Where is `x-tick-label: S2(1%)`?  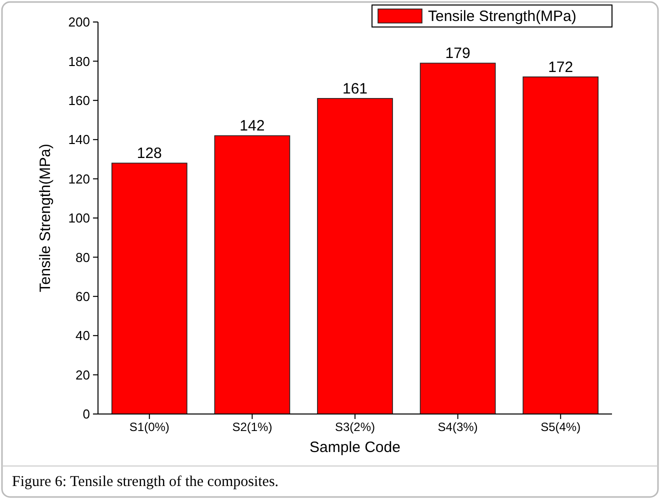 x-tick-label: S2(1%) is located at coordinates (252, 427).